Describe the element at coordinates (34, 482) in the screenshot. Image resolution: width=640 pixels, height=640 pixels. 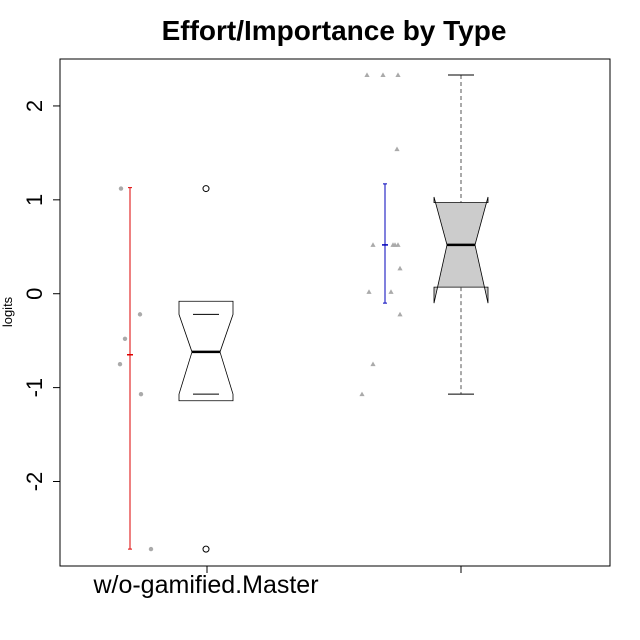
I see `y-tick-label: -2` at that location.